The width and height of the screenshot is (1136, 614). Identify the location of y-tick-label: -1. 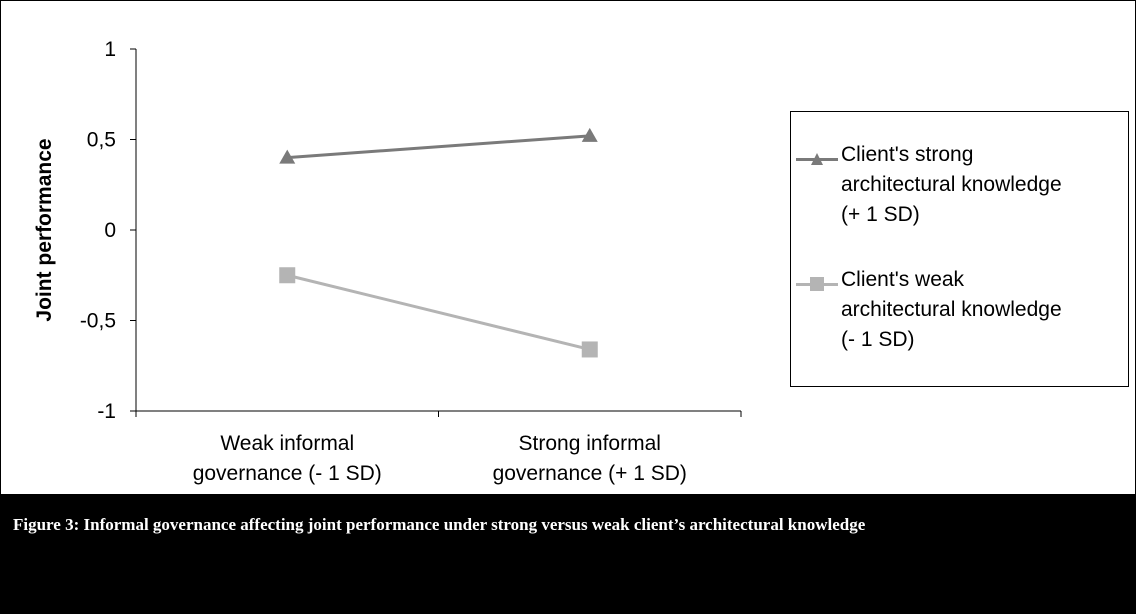
(106, 411).